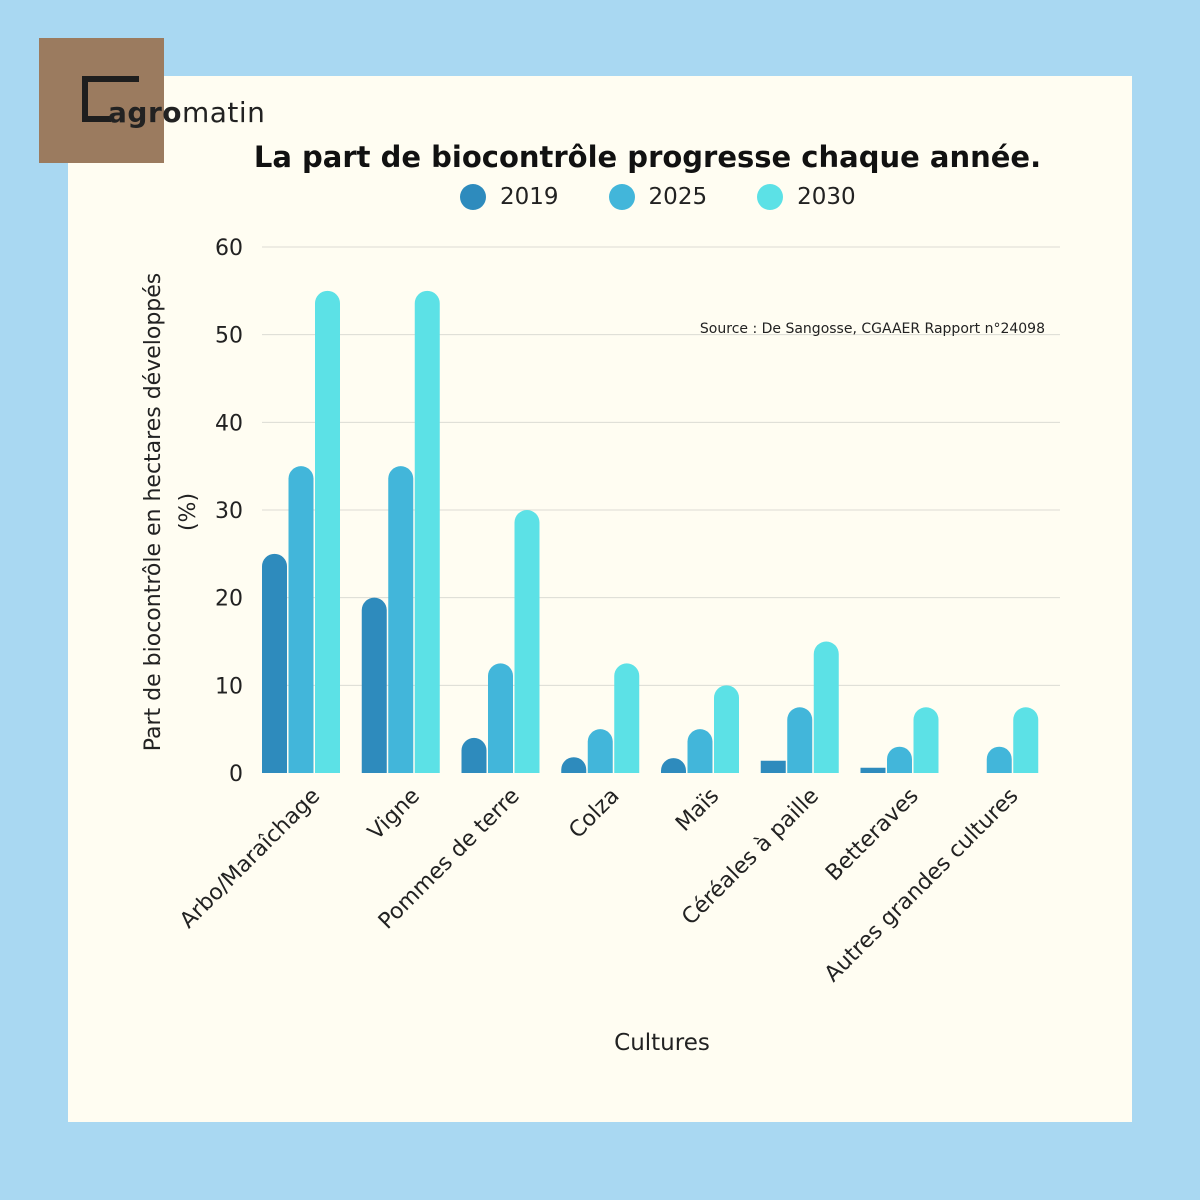 This screenshot has height=1200, width=1200. Describe the element at coordinates (229, 686) in the screenshot. I see `y-tick-label: 10` at that location.